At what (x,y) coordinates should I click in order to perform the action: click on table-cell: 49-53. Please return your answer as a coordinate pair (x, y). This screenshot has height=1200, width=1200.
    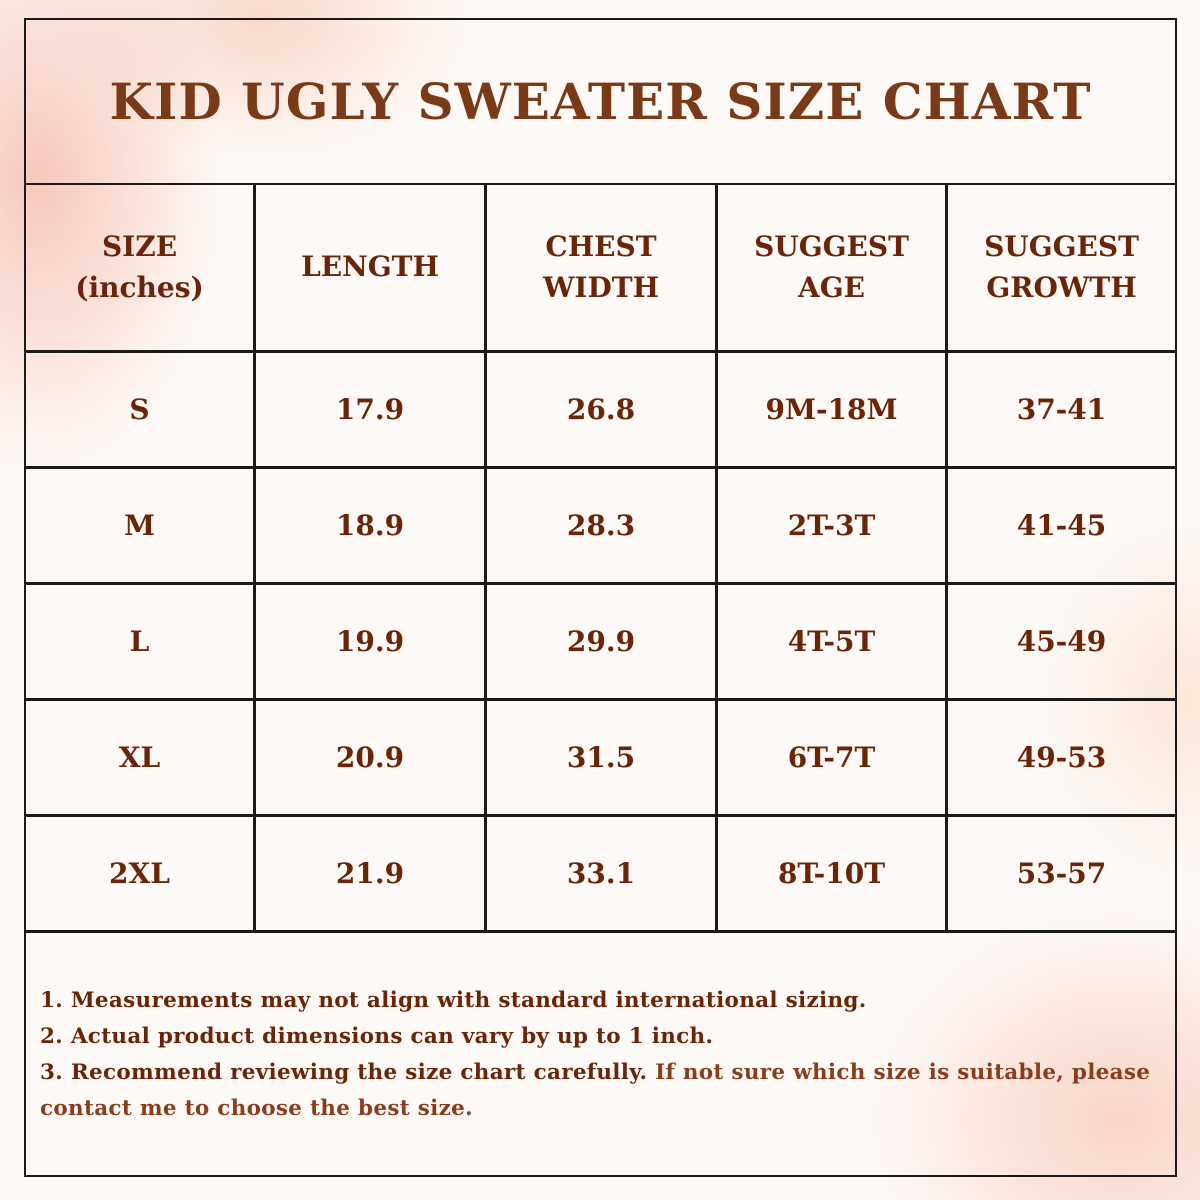
    Looking at the image, I should click on (1061, 759).